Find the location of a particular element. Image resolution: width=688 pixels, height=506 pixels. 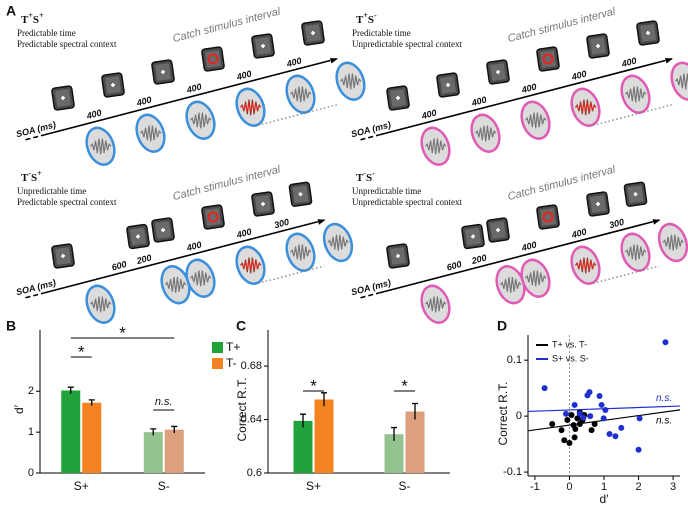

title-part: + is located at coordinates (365, 15).